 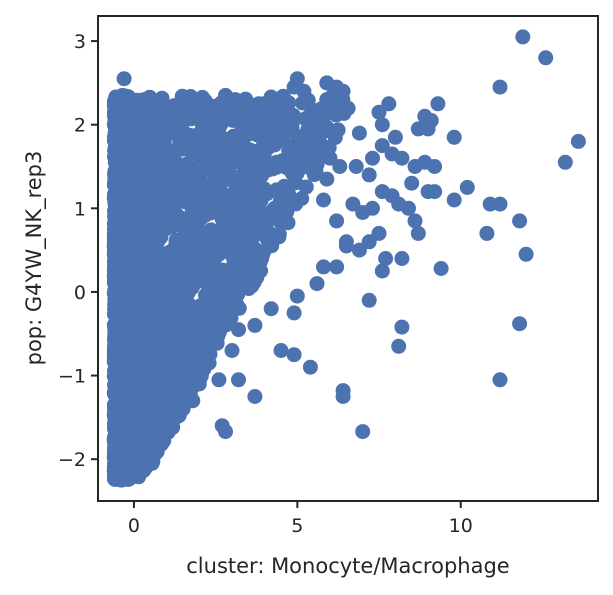 I want to click on y-tick-label: −2, so click(x=72, y=460).